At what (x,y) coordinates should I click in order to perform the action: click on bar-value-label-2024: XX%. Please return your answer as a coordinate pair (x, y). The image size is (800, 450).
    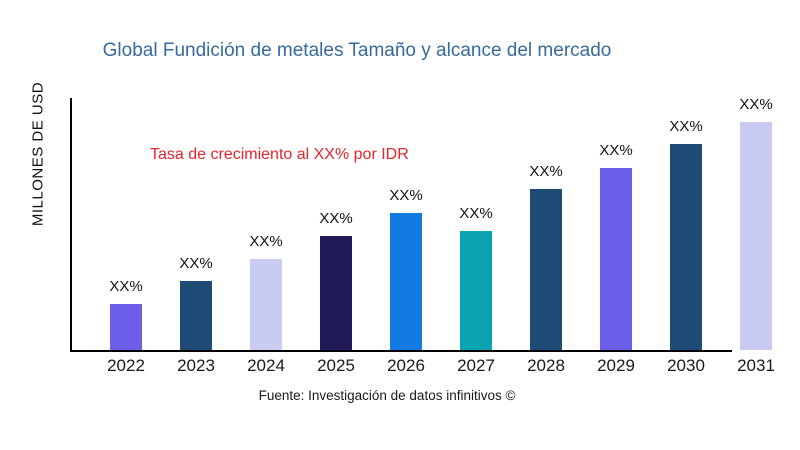
    Looking at the image, I should click on (266, 241).